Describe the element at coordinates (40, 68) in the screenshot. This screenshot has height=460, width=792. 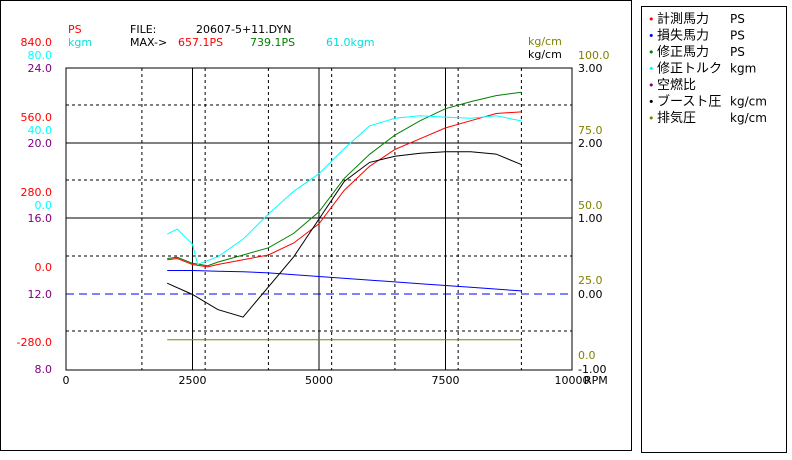
I see `afr-tick-label: 24.0` at that location.